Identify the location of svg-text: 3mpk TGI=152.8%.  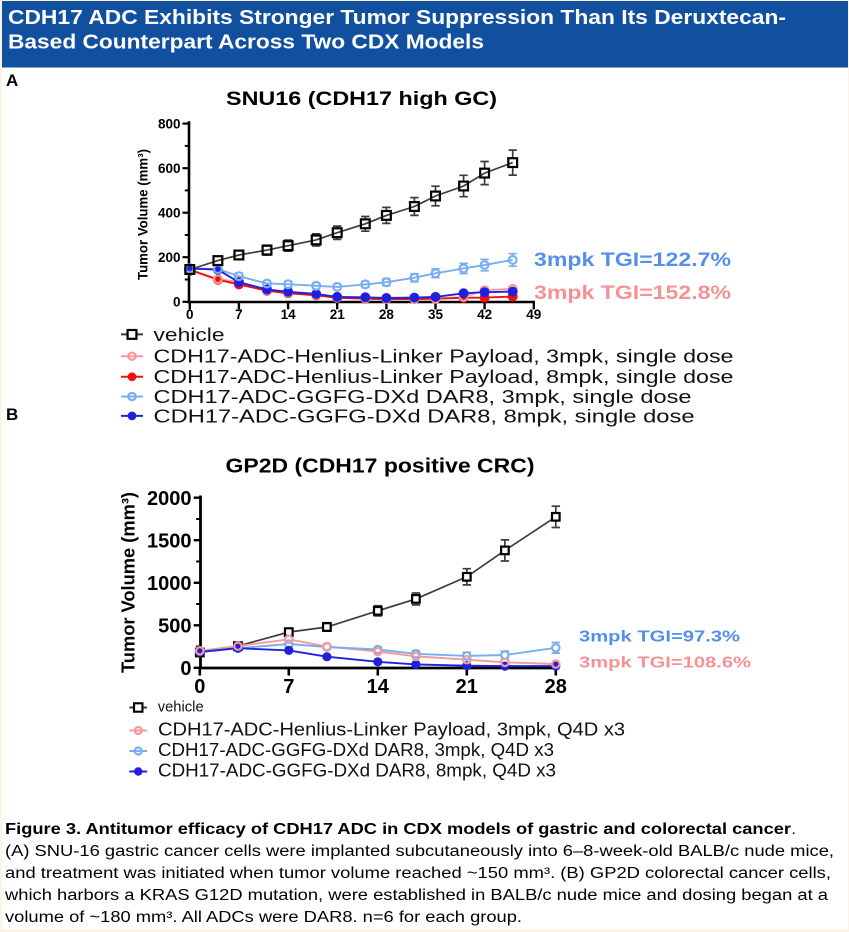
(632, 293).